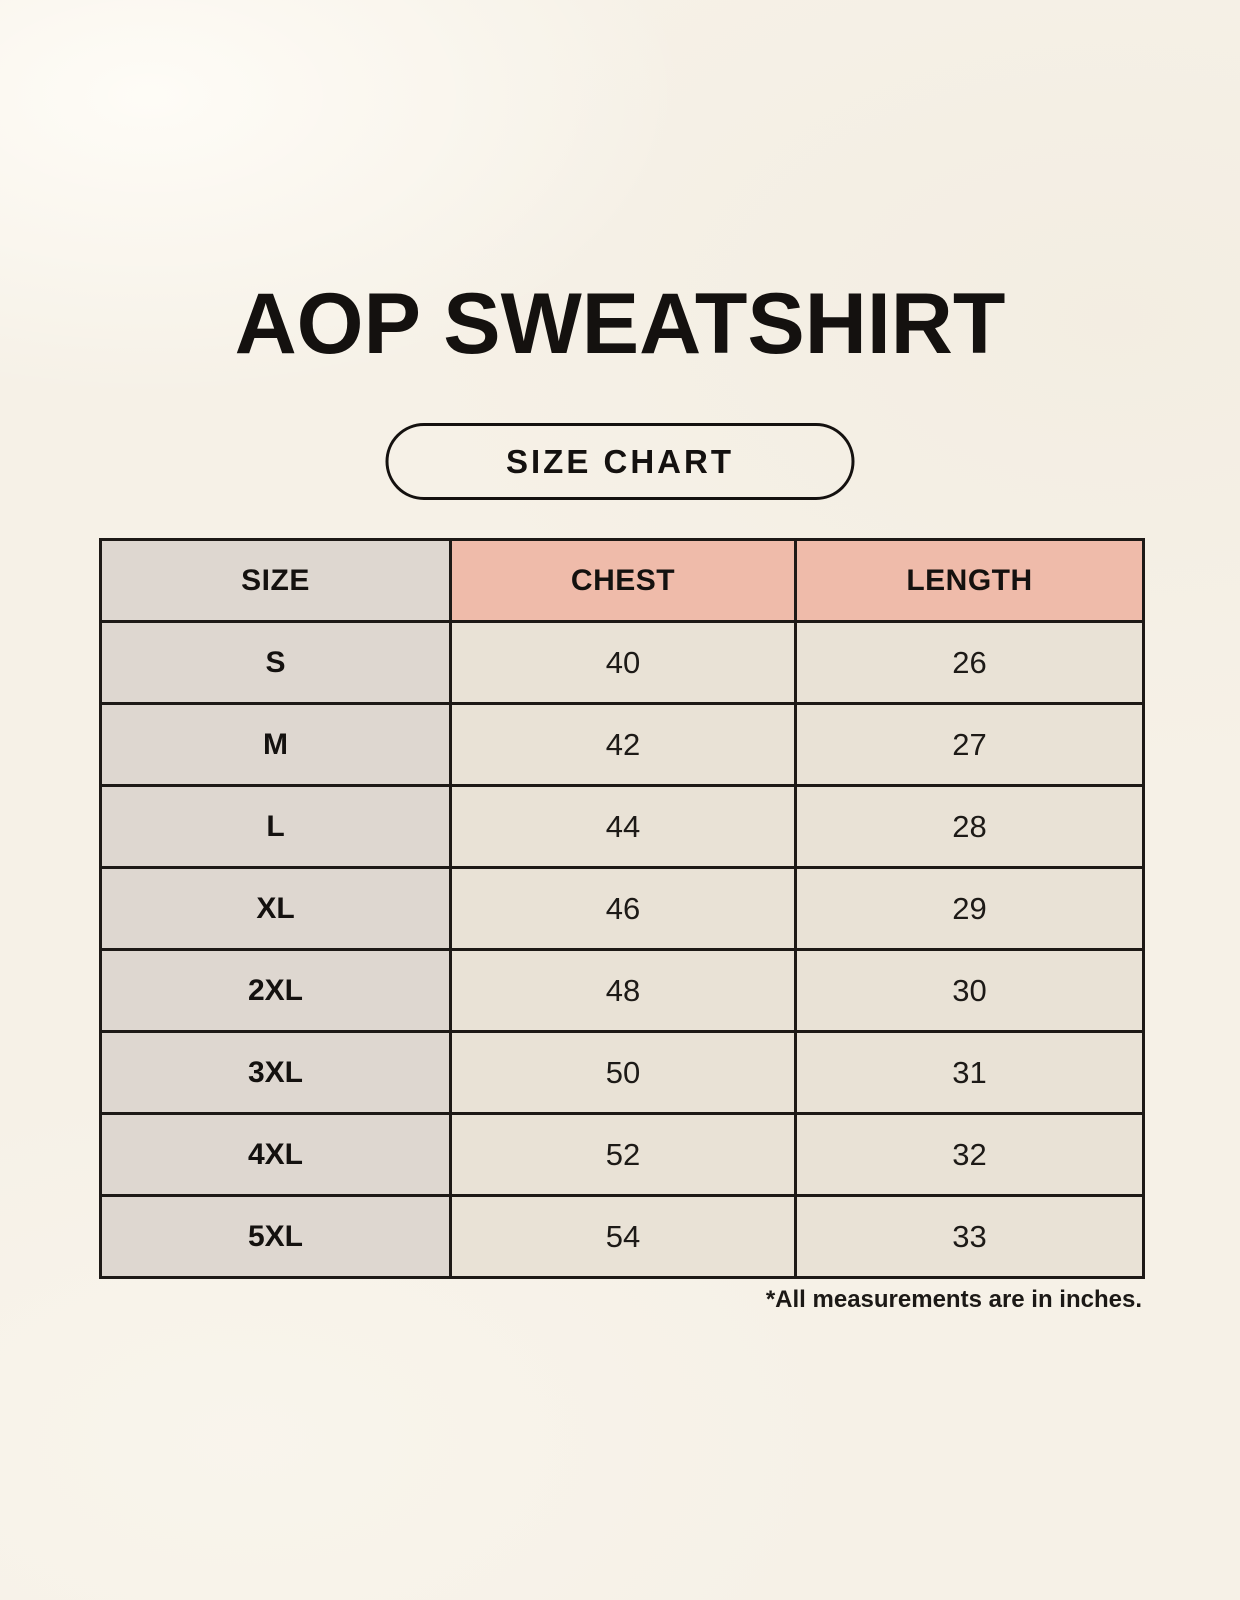 The image size is (1240, 1600). I want to click on chest-cell: 42, so click(623, 744).